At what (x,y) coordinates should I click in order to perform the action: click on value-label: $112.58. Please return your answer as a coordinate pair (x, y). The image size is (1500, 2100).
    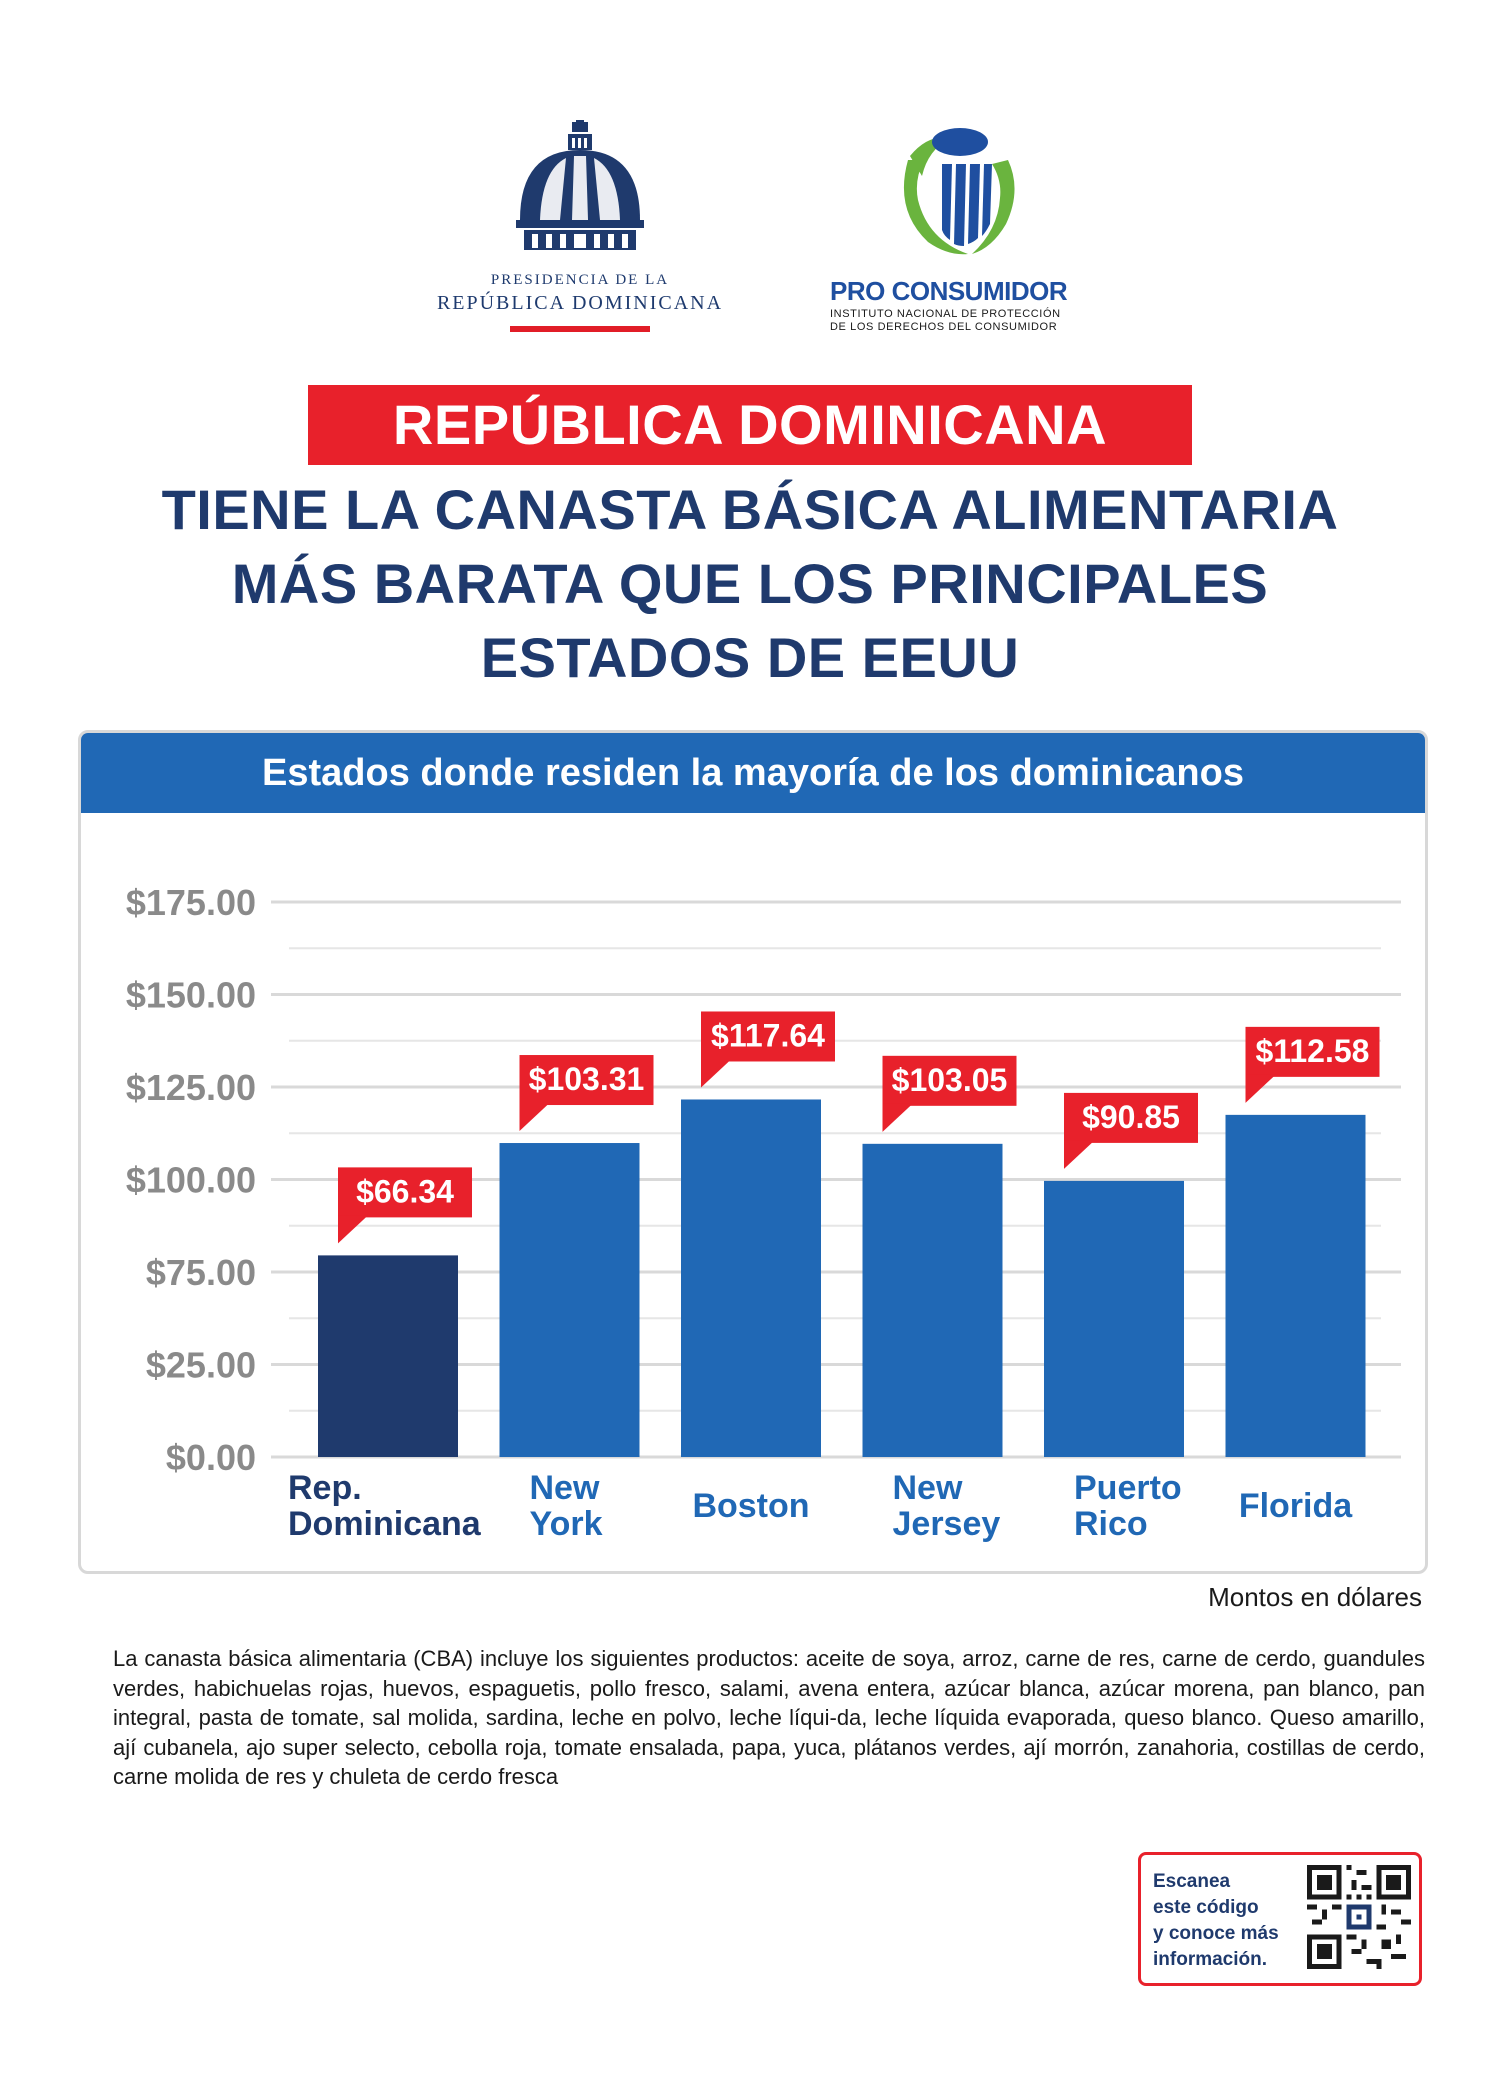
    Looking at the image, I should click on (1313, 1051).